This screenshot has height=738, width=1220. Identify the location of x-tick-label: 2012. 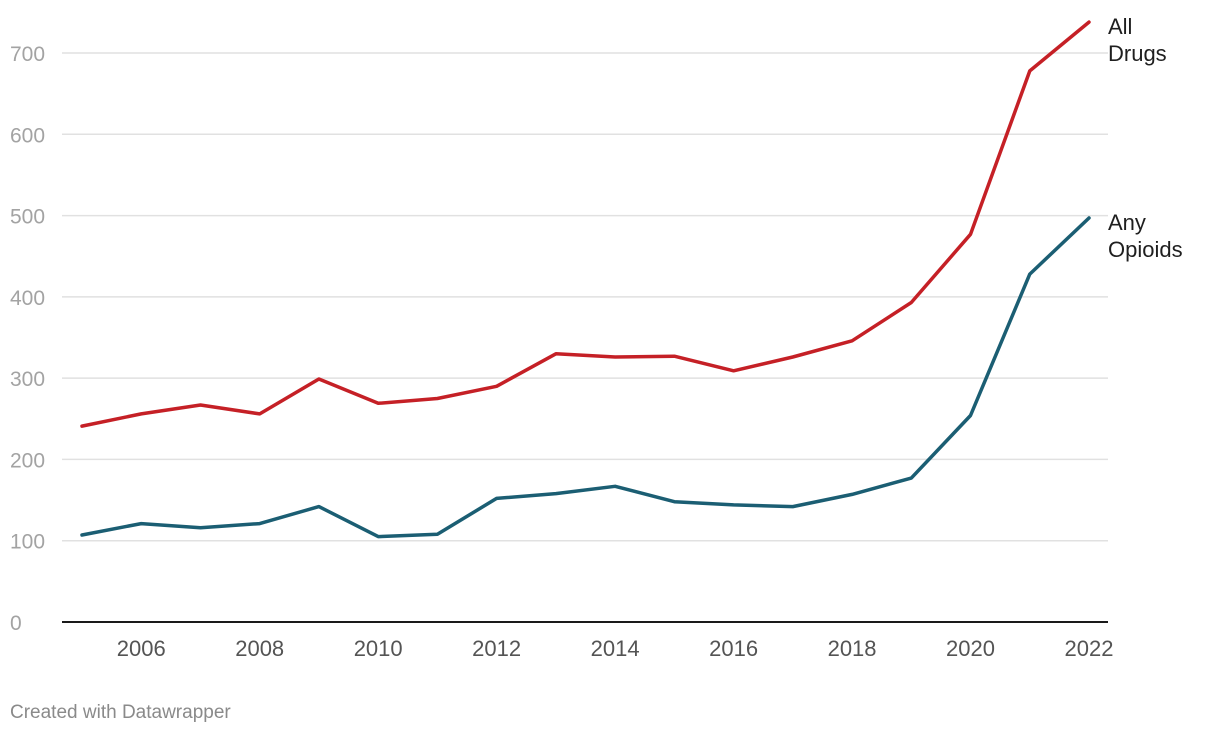
(496, 648).